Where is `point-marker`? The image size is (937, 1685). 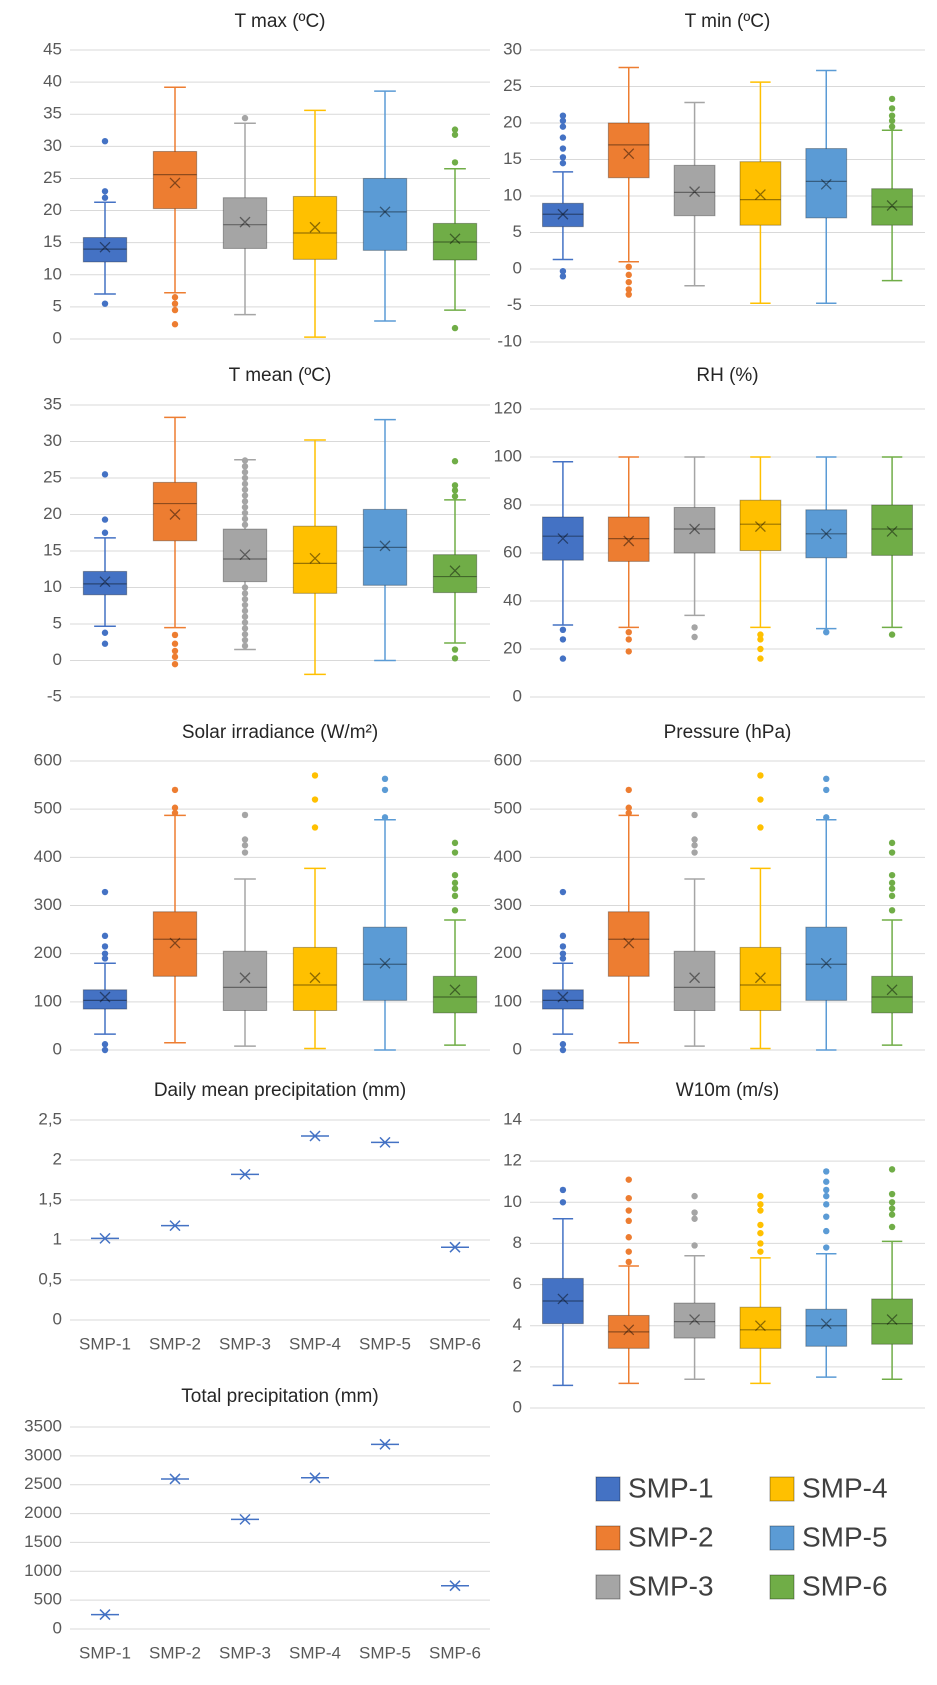 point-marker is located at coordinates (455, 1586).